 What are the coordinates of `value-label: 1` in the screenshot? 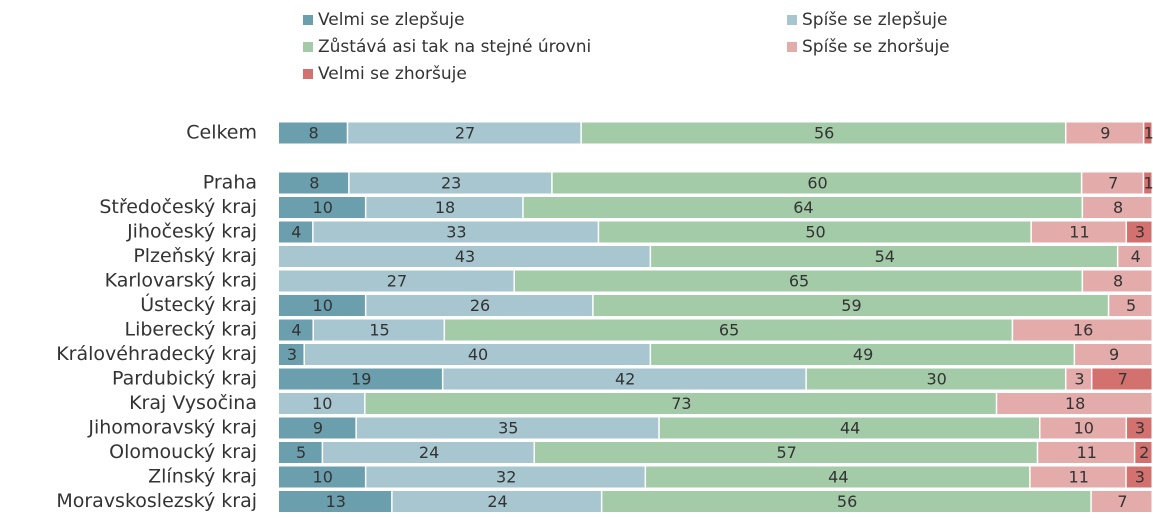 It's located at (1148, 183).